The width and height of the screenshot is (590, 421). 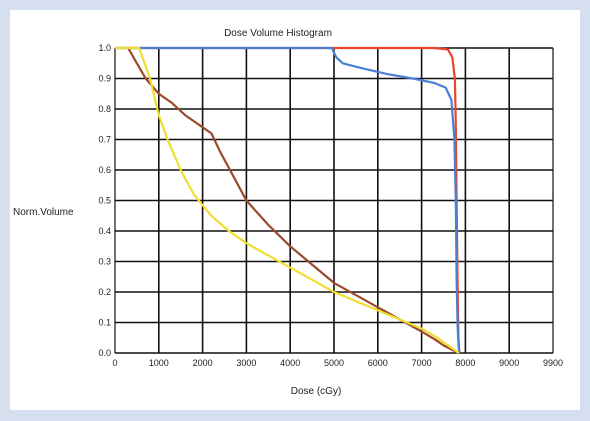 I want to click on y-tick-label: 0.1, so click(x=104, y=323).